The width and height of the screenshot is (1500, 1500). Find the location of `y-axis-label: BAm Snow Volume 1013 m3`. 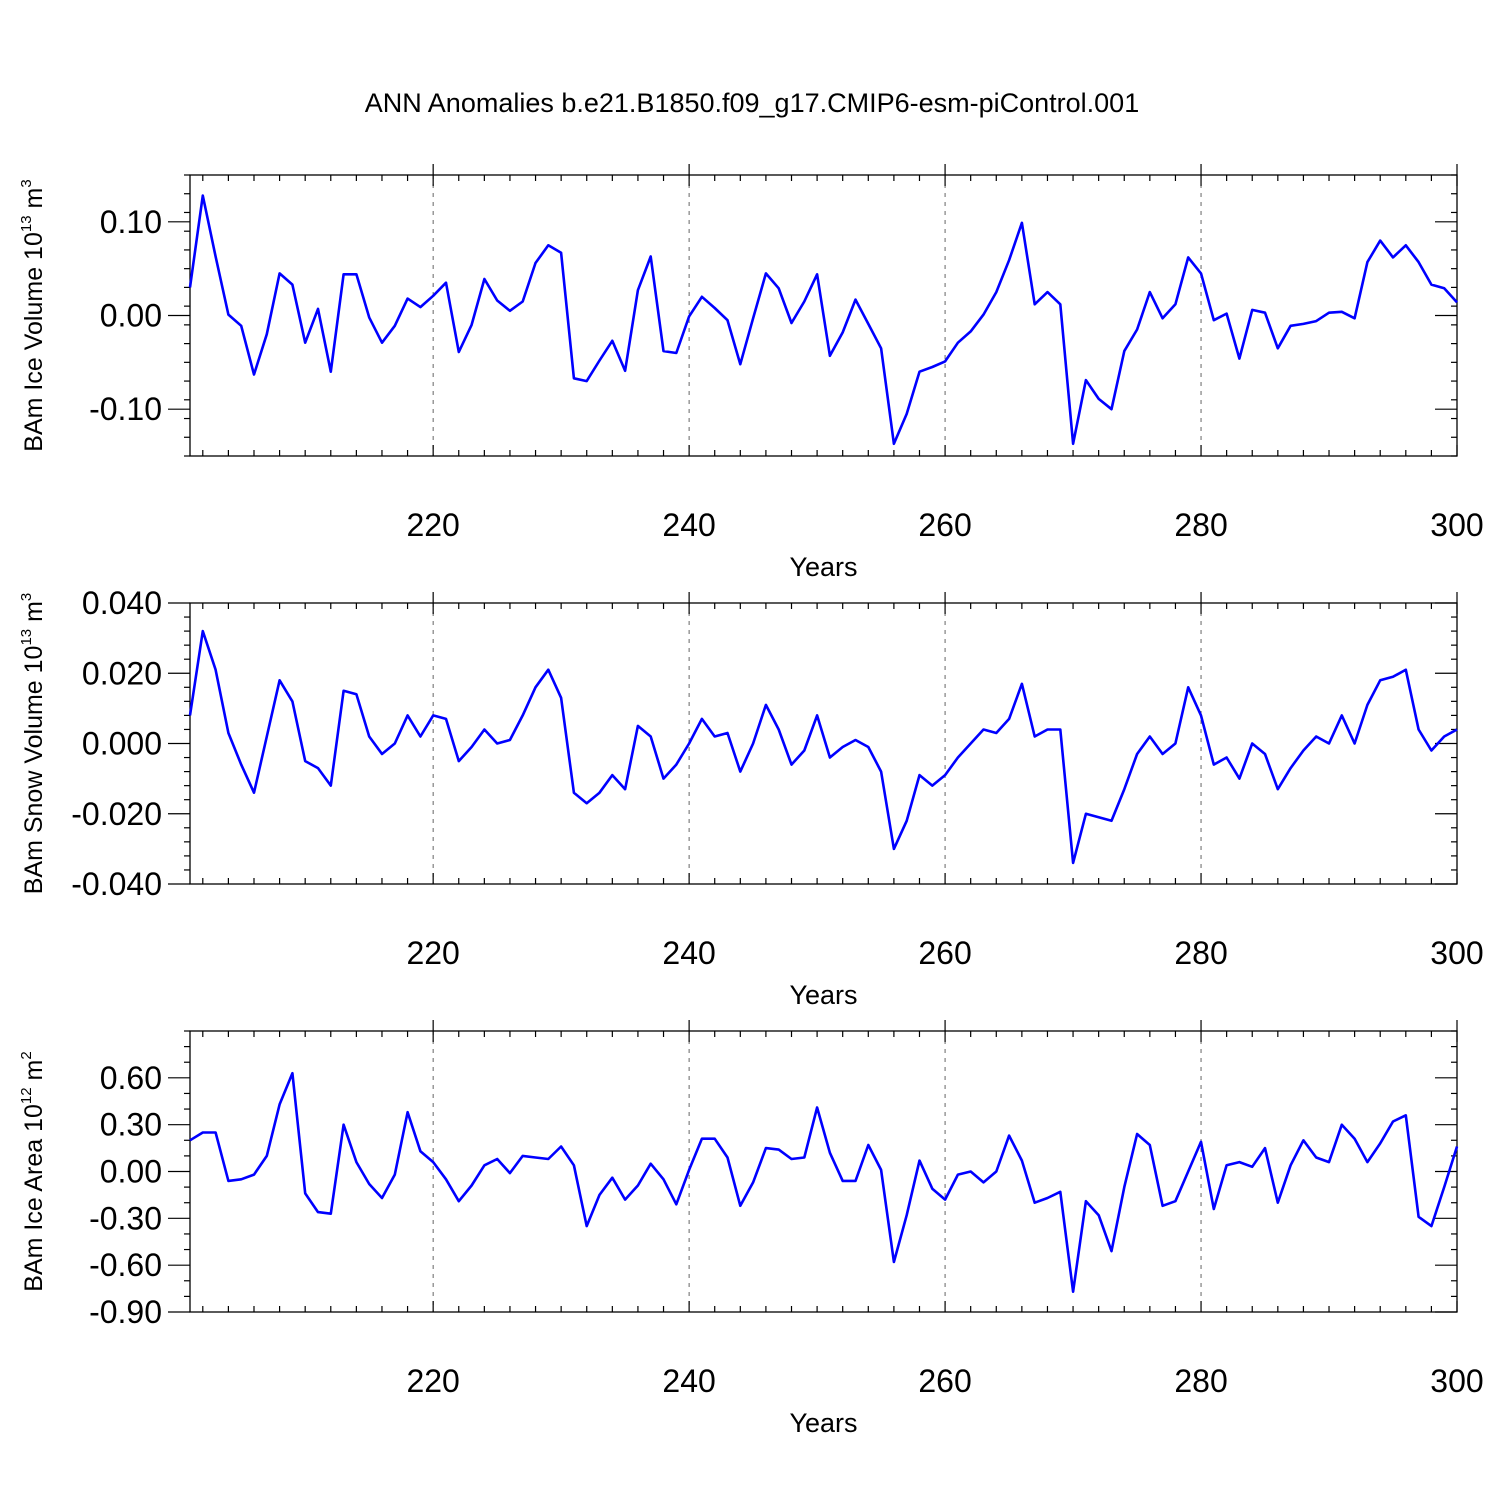

y-axis-label: BAm Snow Volume 1013 m3 is located at coordinates (33, 744).